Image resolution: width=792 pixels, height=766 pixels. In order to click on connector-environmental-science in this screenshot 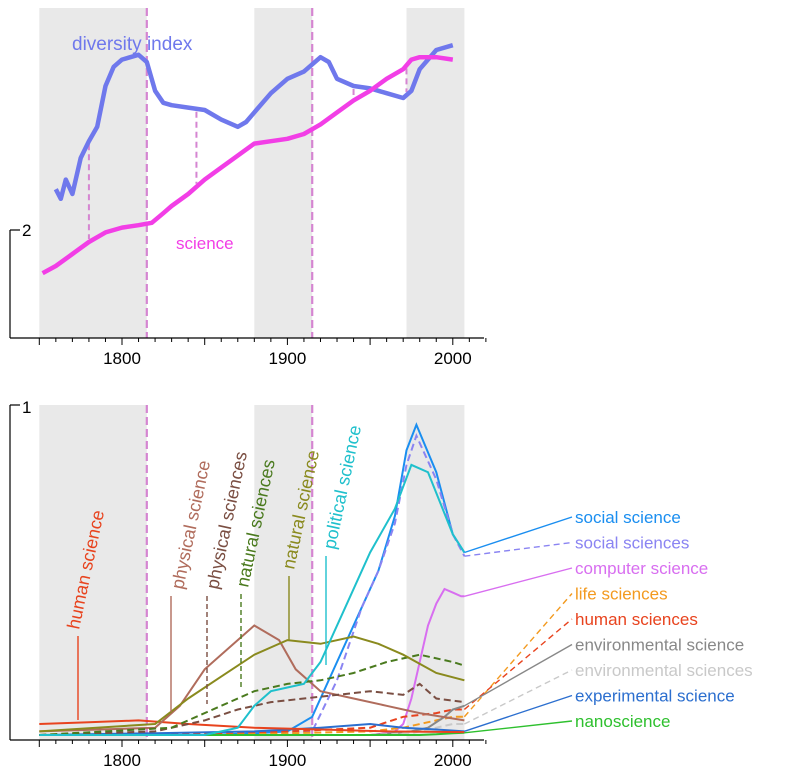, I will do `click(518, 675)`.